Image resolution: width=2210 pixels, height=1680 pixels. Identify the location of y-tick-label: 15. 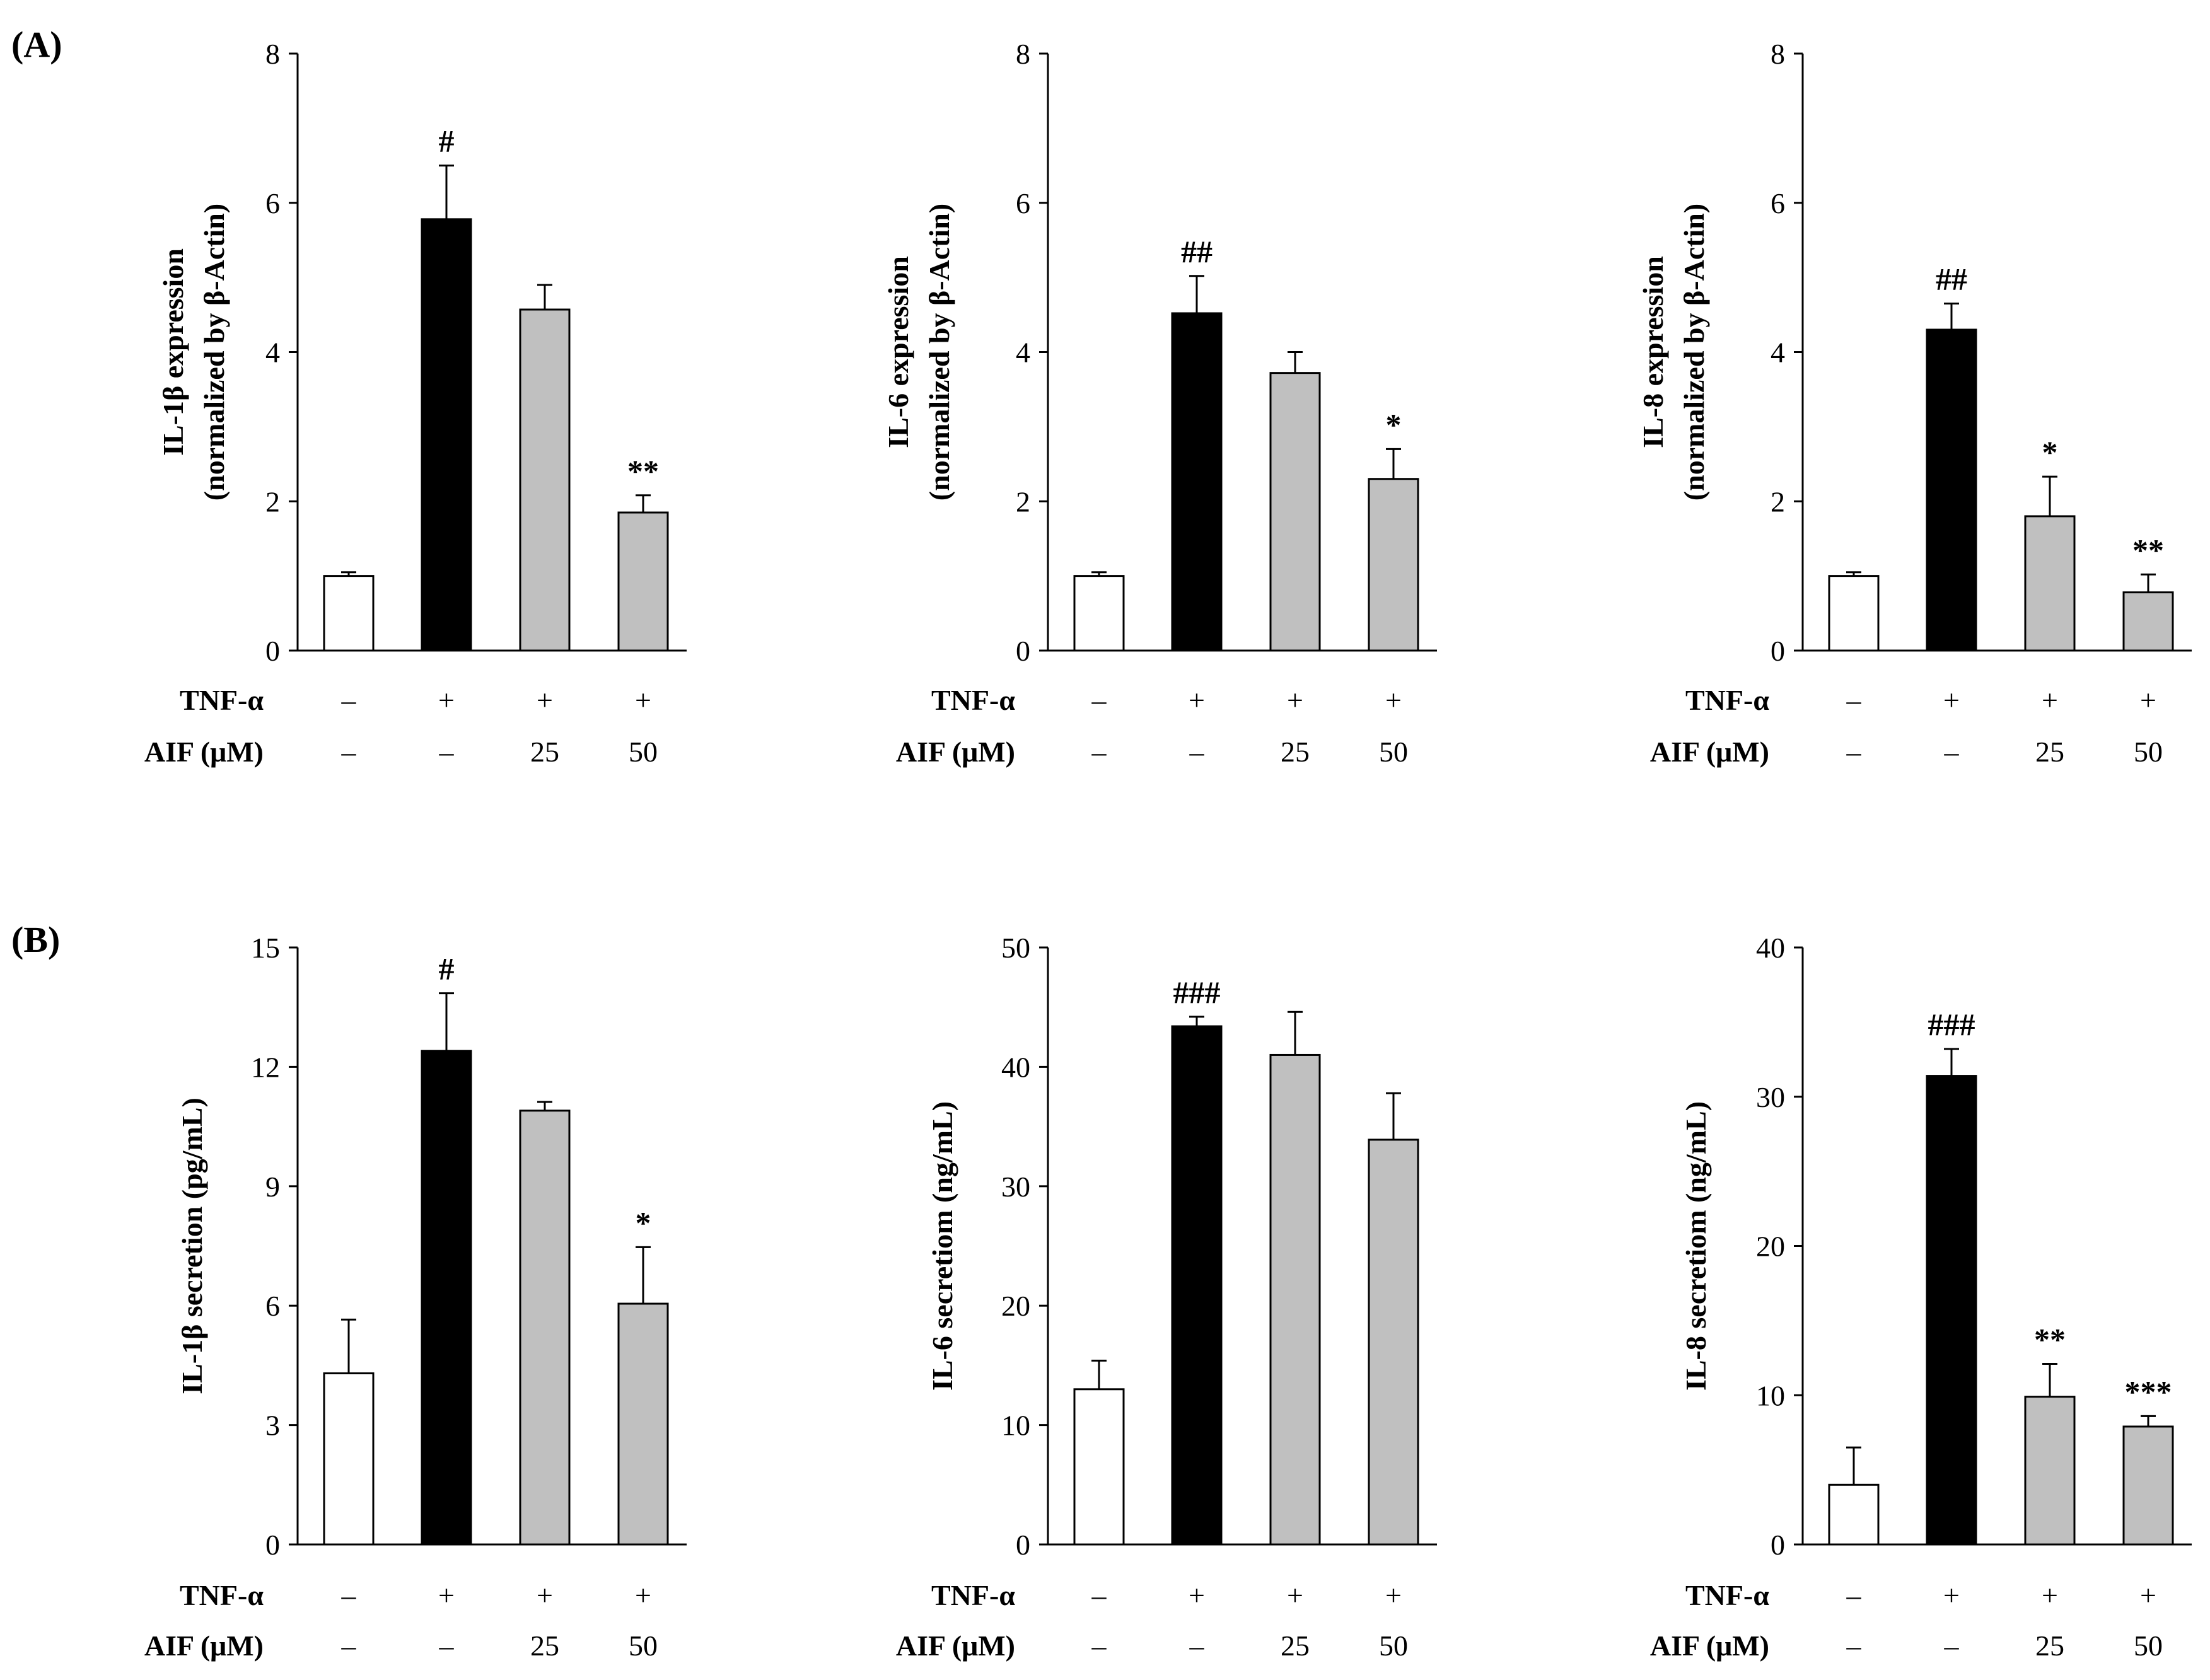
(265, 948).